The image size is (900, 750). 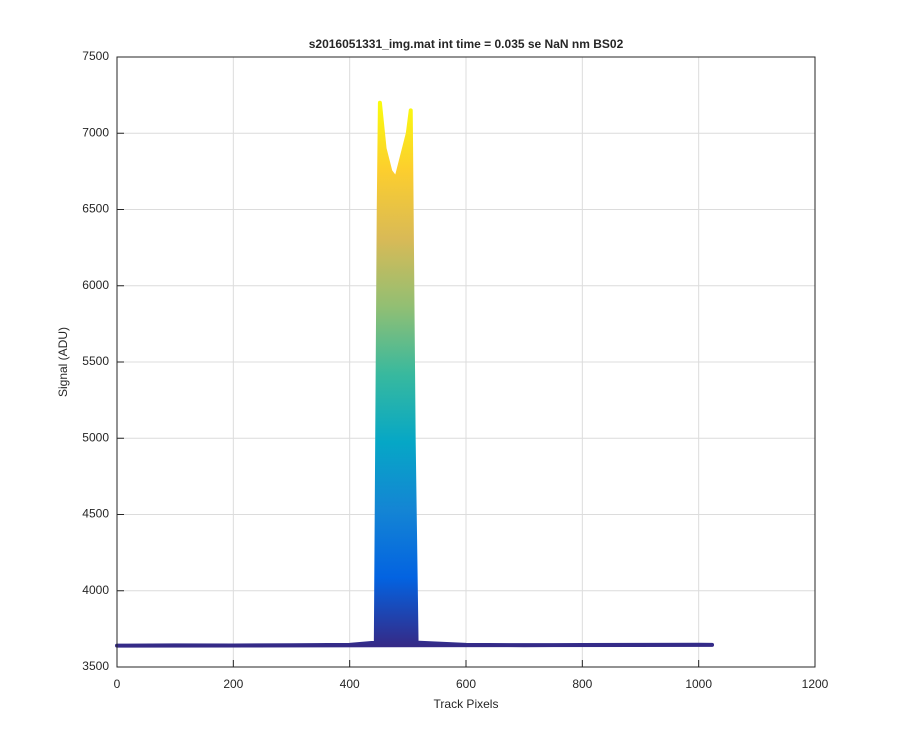 What do you see at coordinates (95, 209) in the screenshot?
I see `y-tick-label: 6500` at bounding box center [95, 209].